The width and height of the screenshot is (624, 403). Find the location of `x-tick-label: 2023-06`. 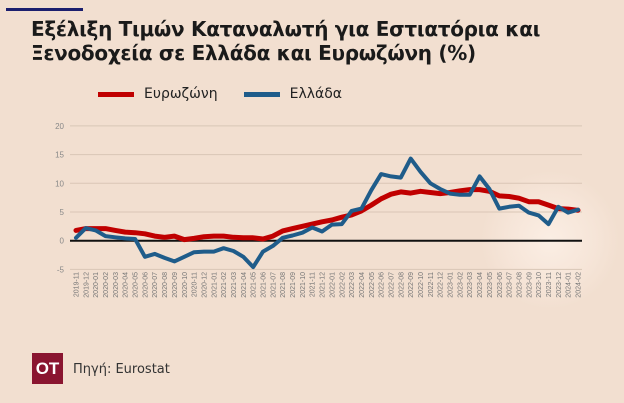

x-tick-label: 2023-06 is located at coordinates (500, 285).